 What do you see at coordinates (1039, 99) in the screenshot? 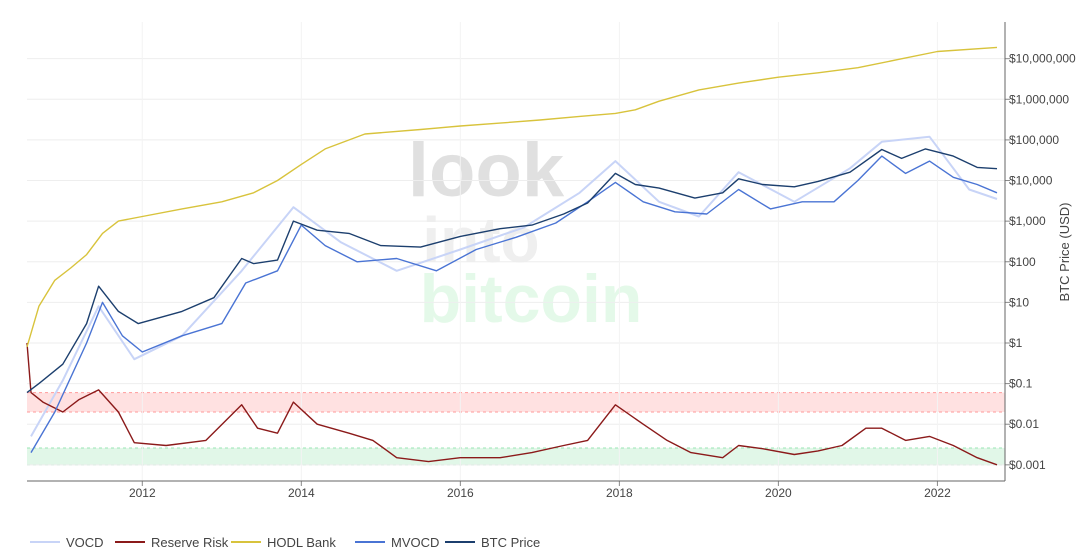
I see `y-tick-label: $1,000,000` at bounding box center [1039, 99].